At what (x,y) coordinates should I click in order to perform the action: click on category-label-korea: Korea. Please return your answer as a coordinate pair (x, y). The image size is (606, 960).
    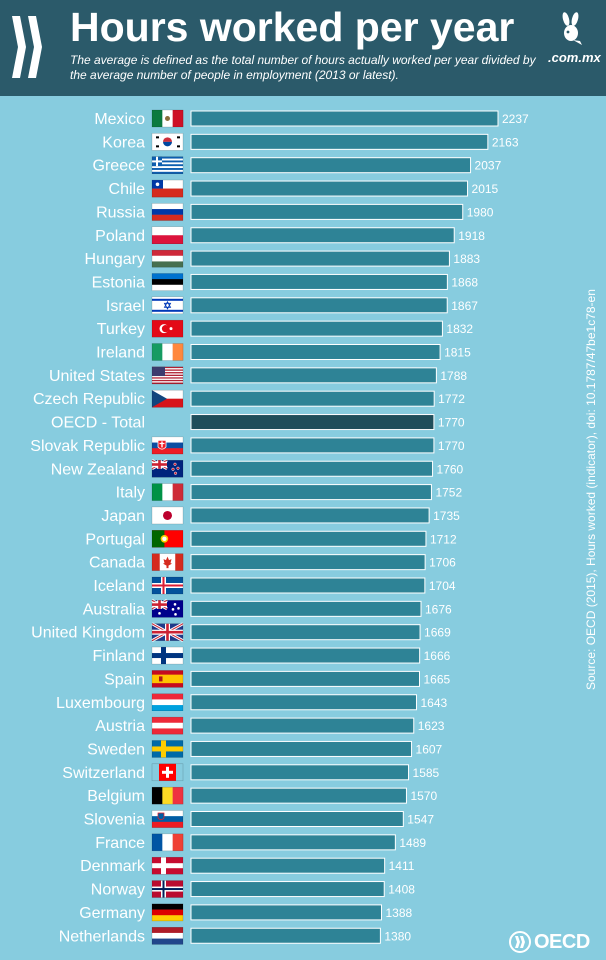
    Looking at the image, I should click on (123, 142).